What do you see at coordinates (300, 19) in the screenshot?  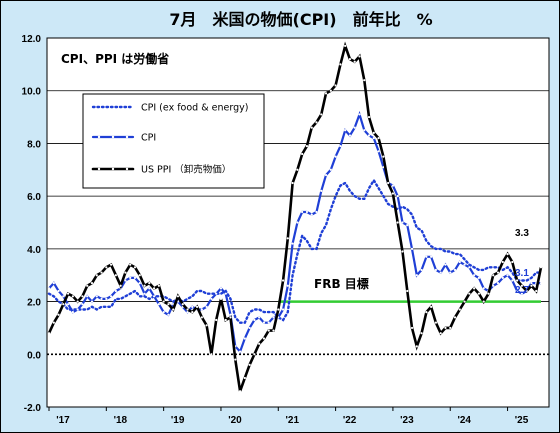 I see `chart-title: 7月 米国の物価(CPI) 前年比 %` at bounding box center [300, 19].